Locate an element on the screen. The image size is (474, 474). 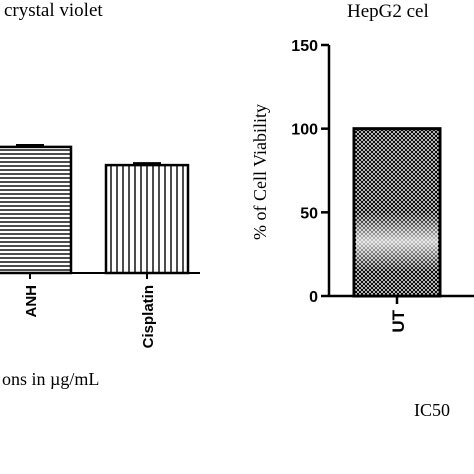
right-x-axis-label: IC50 is located at coordinates (432, 410).